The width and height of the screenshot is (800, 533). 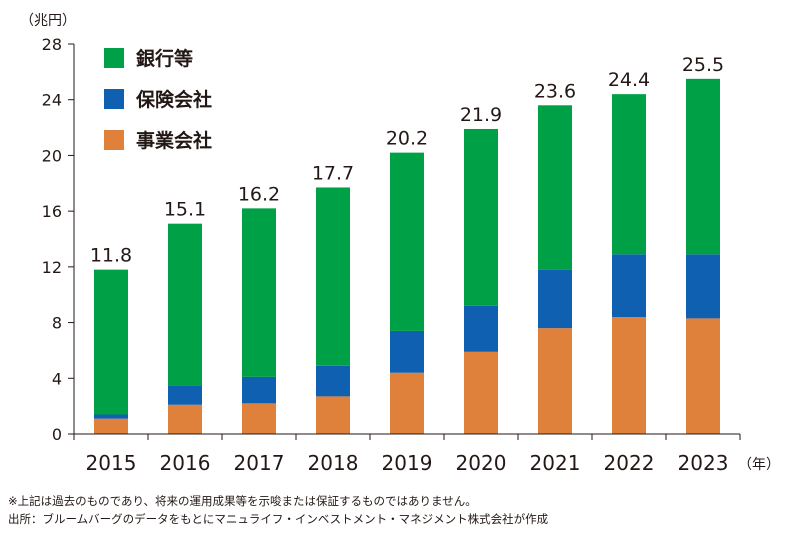 I want to click on y-unit-label: （兆円）, so click(x=48, y=21).